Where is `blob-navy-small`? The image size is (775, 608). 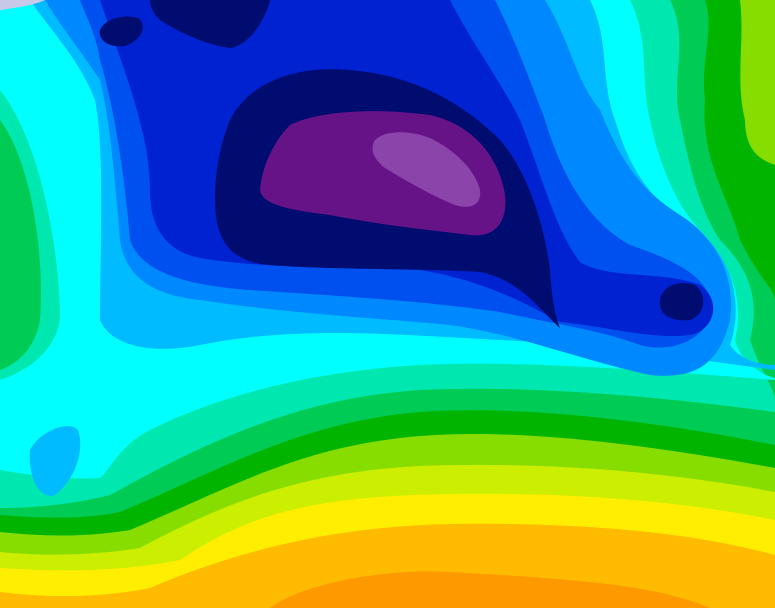 blob-navy-small is located at coordinates (121, 31).